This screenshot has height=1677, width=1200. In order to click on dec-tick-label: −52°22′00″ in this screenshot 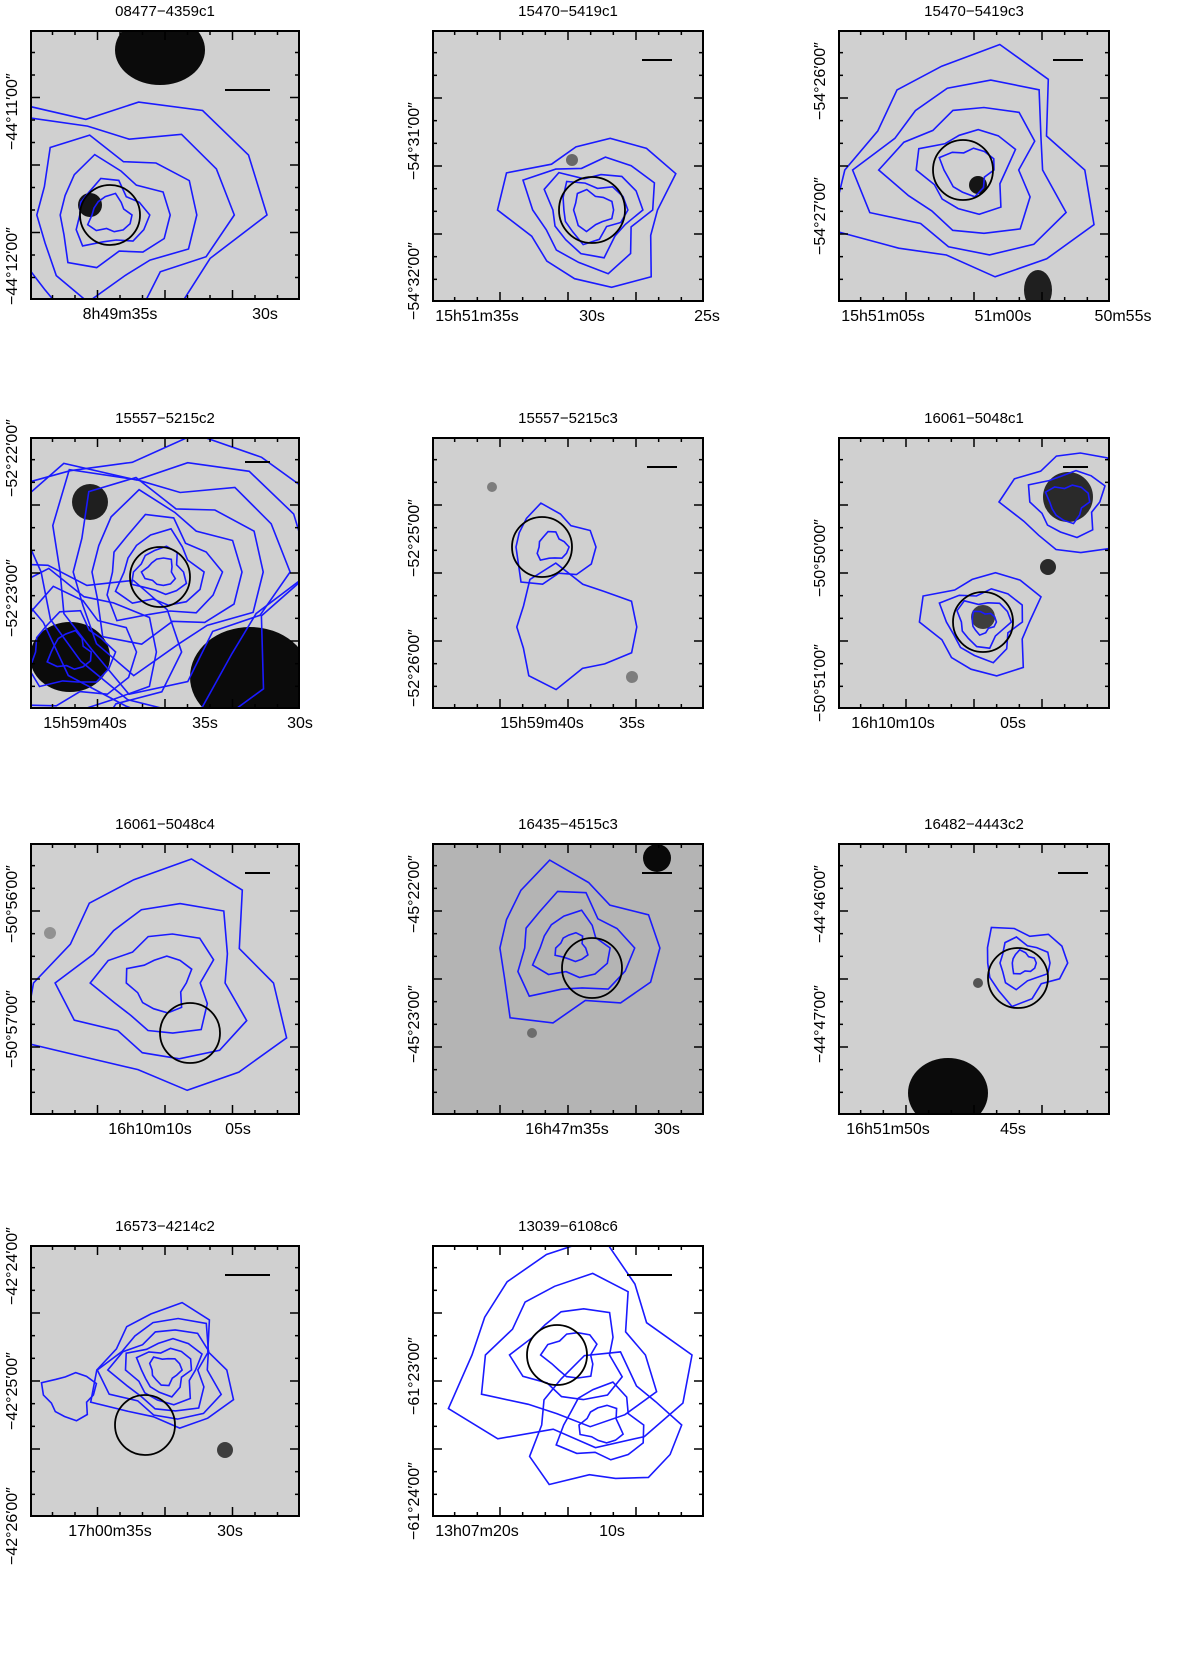, I will do `click(12, 458)`.